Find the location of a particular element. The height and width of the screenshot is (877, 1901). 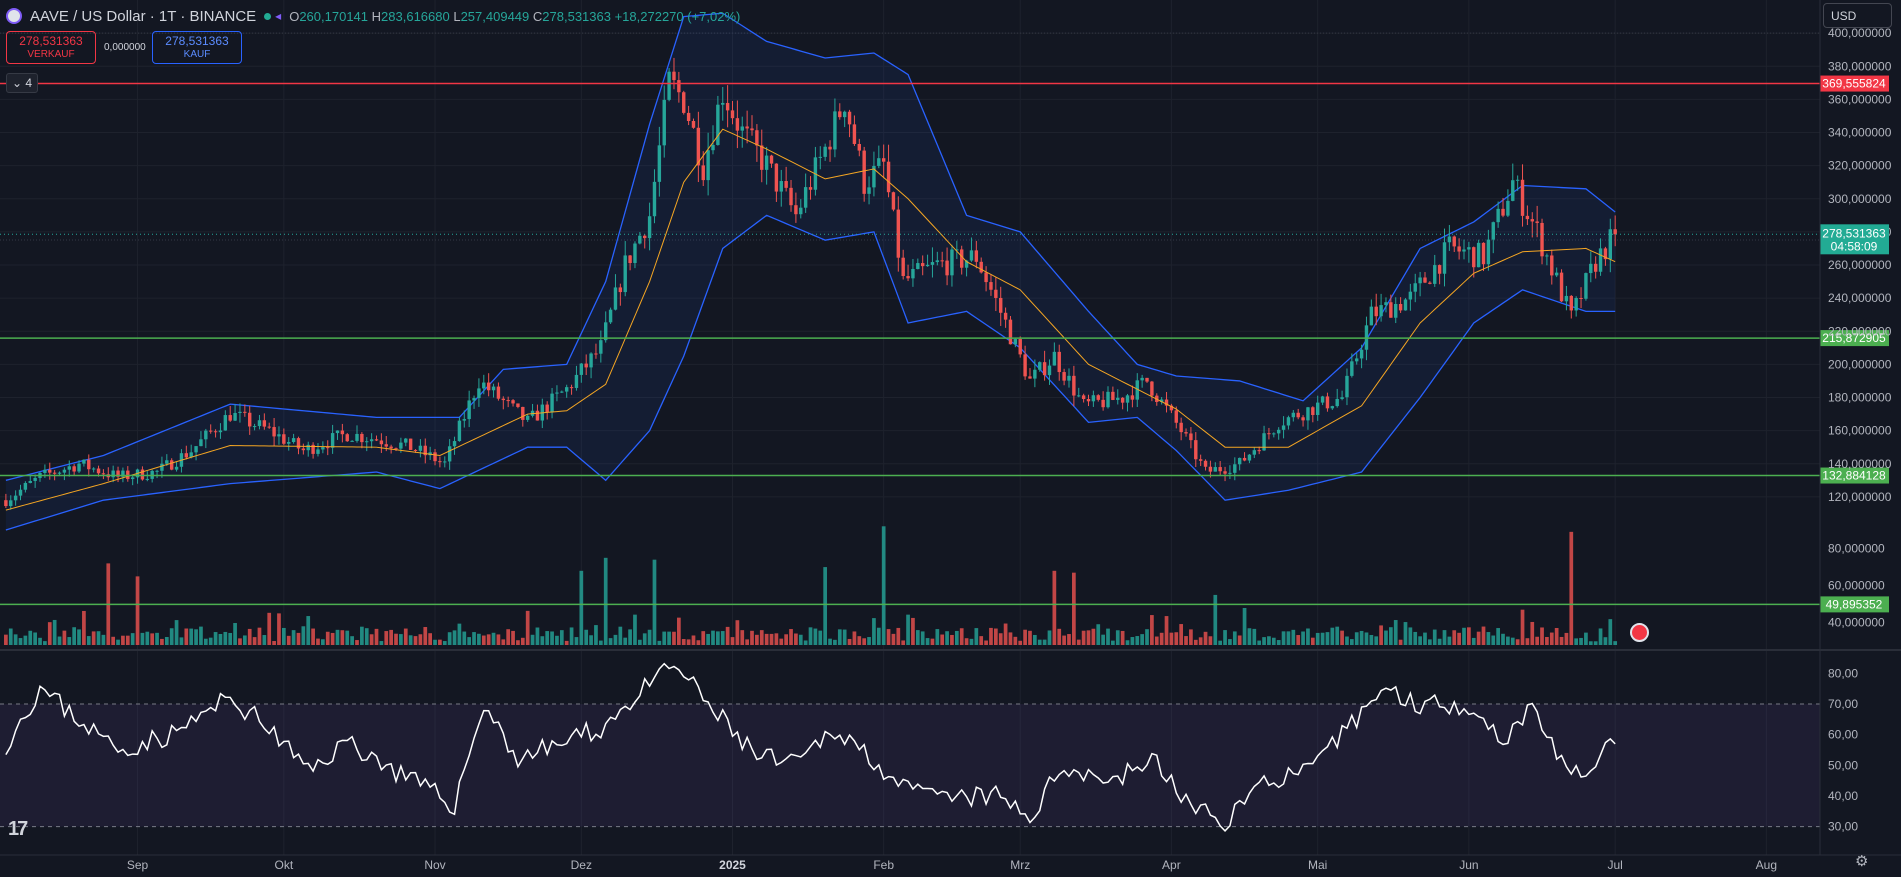

time-tick-label: Mrz is located at coordinates (1020, 865).